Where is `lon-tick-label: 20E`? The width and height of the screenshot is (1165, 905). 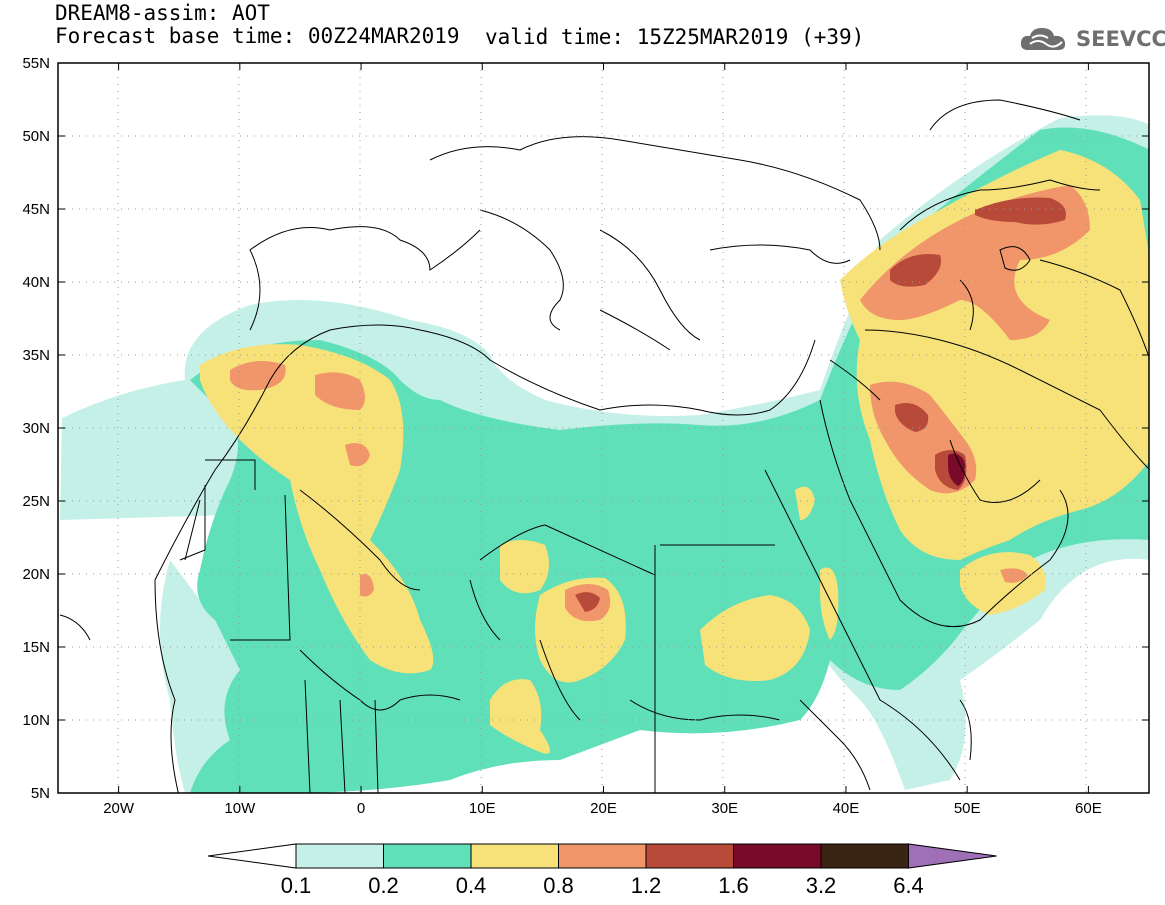
lon-tick-label: 20E is located at coordinates (603, 808).